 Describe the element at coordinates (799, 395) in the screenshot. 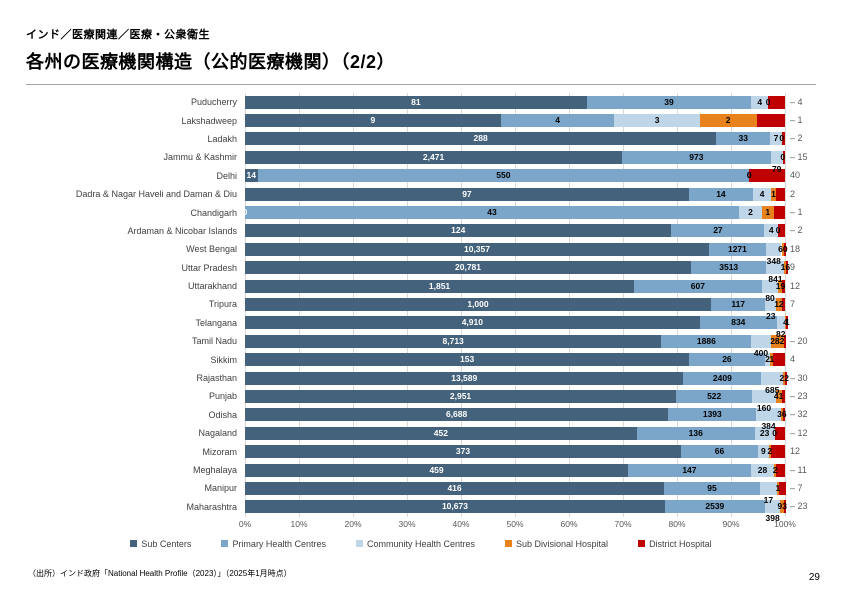

I see `right-value-label: – 23` at that location.